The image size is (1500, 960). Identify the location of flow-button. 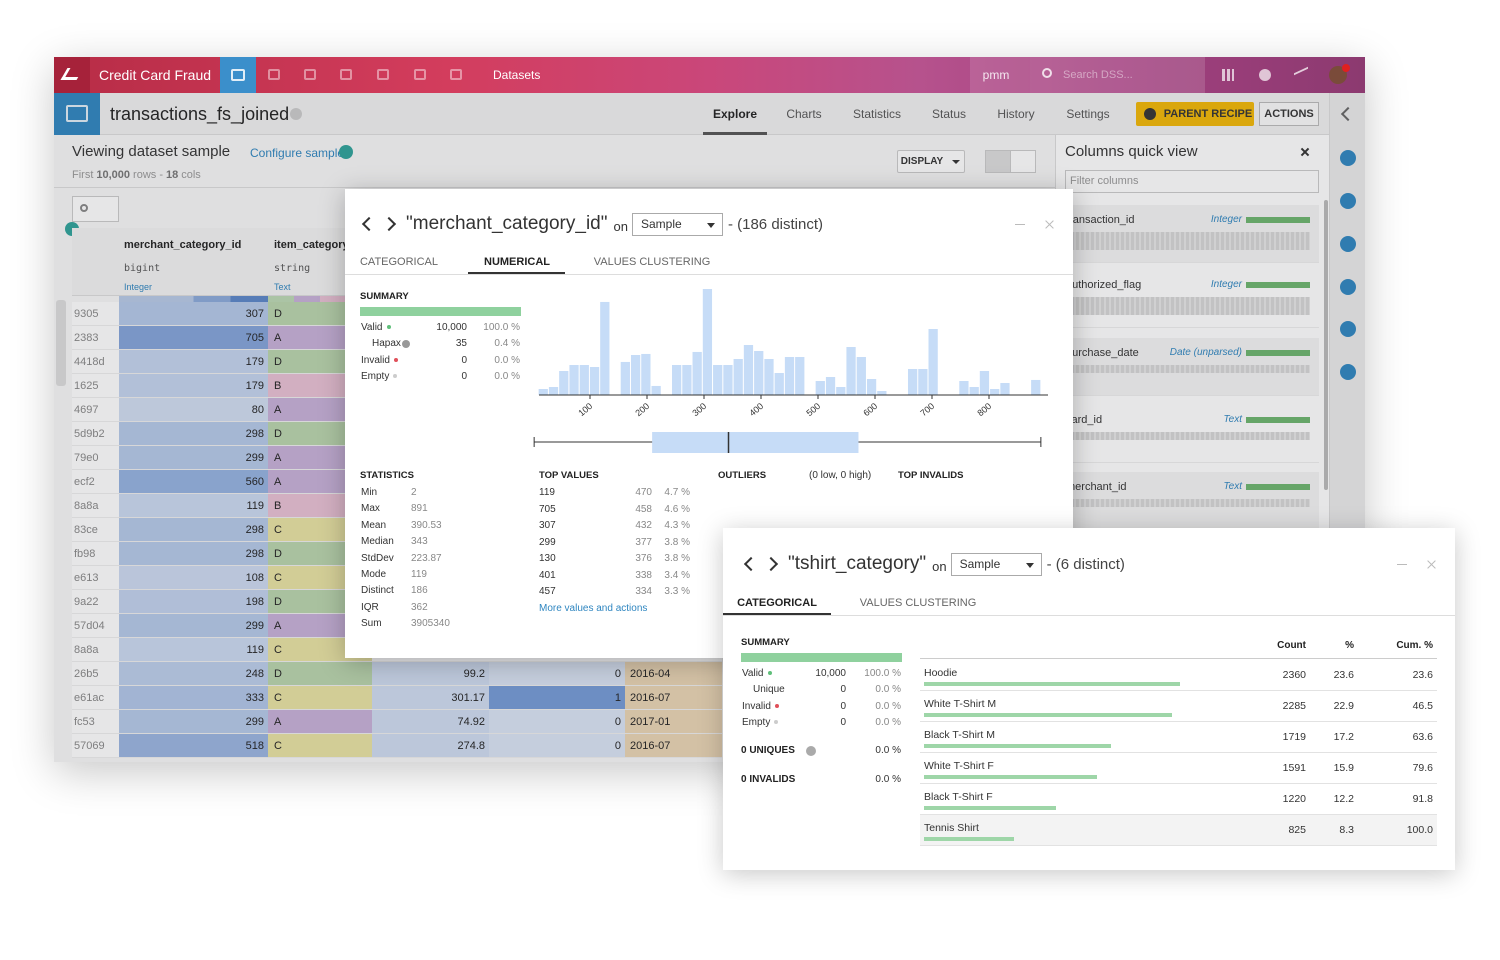
(238, 75).